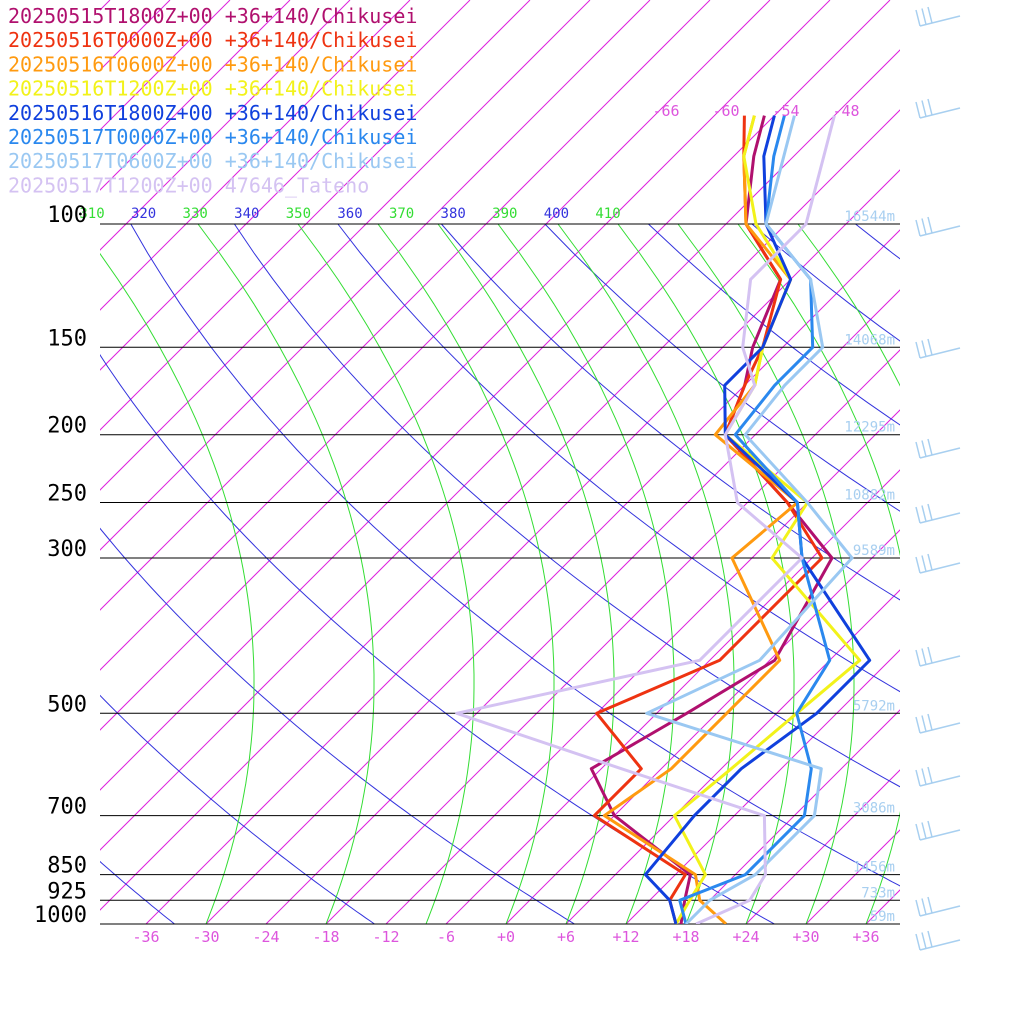 The height and width of the screenshot is (1024, 1024). Describe the element at coordinates (143, 214) in the screenshot. I see `theta-label: 320` at that location.